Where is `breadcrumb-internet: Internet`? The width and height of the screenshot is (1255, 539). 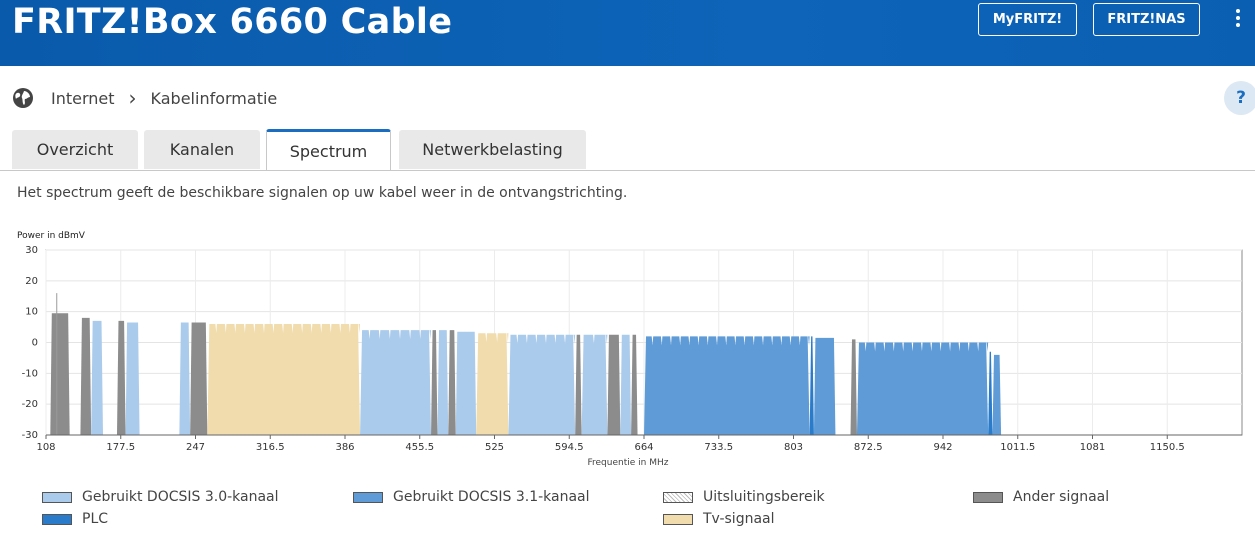
breadcrumb-internet: Internet is located at coordinates (83, 98).